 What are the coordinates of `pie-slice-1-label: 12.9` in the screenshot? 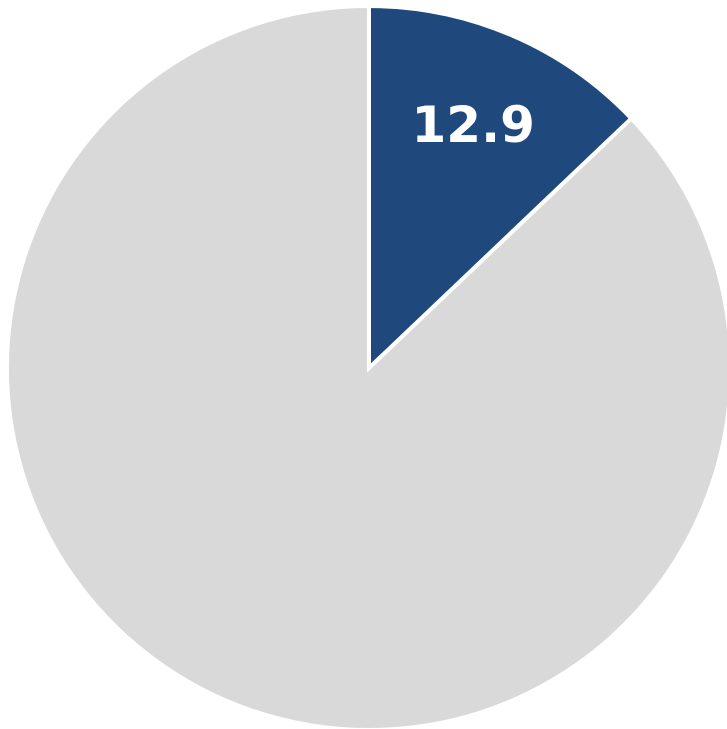 It's located at (473, 125).